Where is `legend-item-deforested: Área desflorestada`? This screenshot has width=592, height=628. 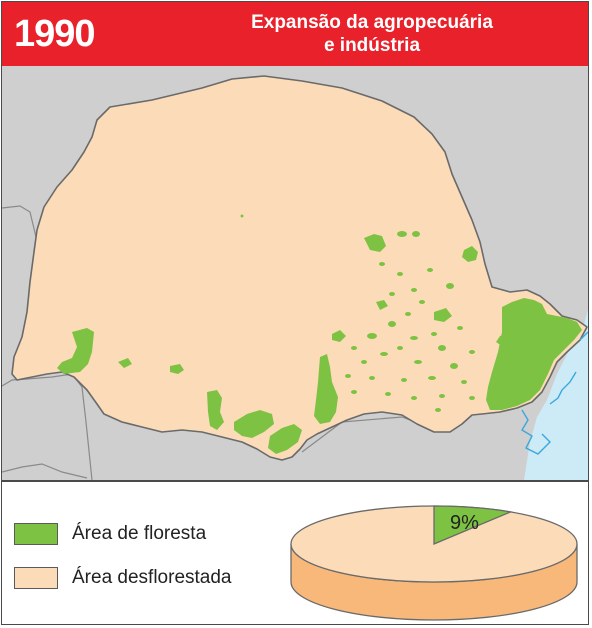
legend-item-deforested: Área desflorestada is located at coordinates (123, 578).